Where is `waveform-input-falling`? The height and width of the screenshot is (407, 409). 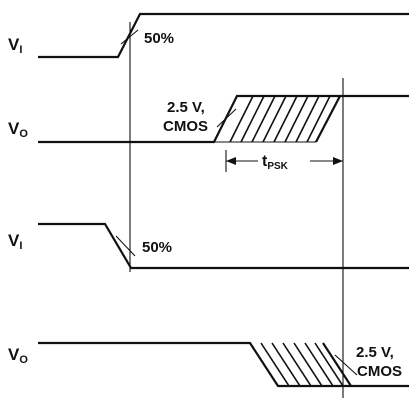 waveform-input-falling is located at coordinates (223, 246).